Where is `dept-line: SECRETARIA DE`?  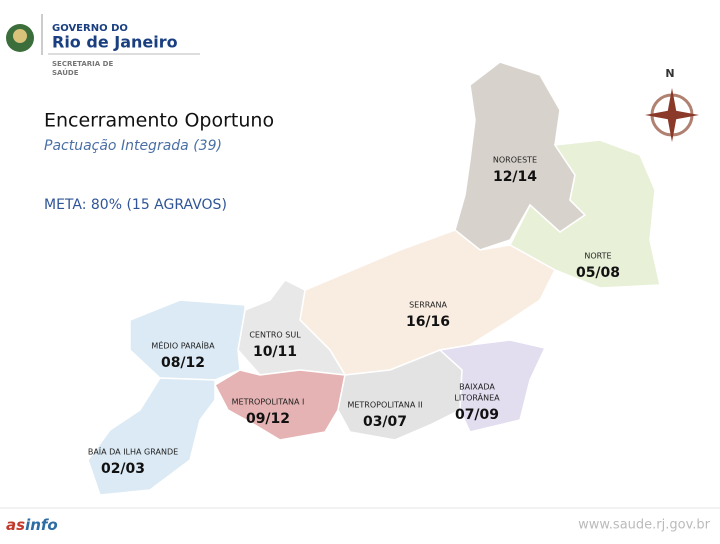 dept-line: SECRETARIA DE is located at coordinates (82, 64).